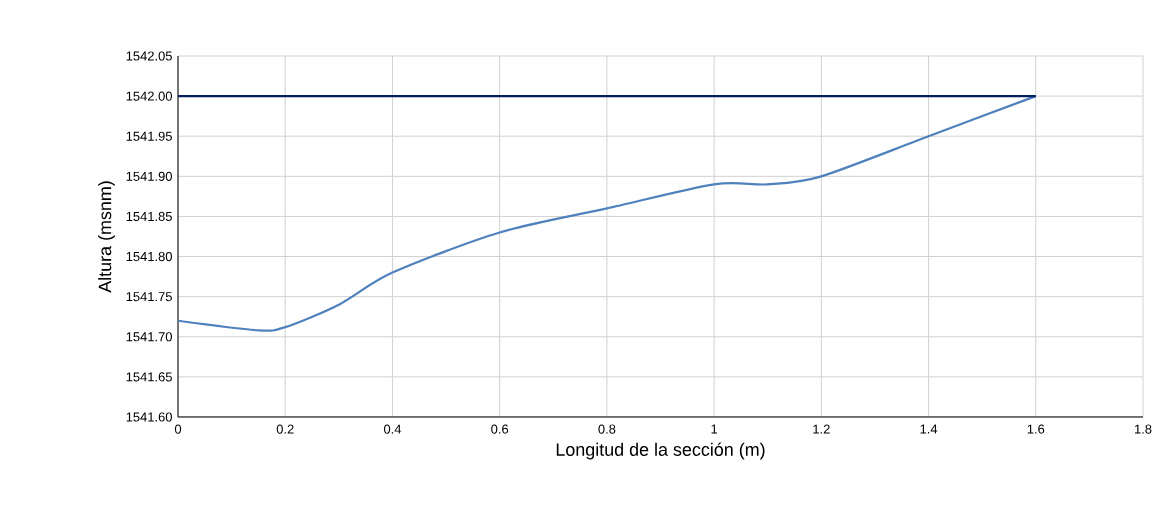 The image size is (1173, 517). Describe the element at coordinates (149, 96) in the screenshot. I see `y-tick-label: 1542.00` at that location.